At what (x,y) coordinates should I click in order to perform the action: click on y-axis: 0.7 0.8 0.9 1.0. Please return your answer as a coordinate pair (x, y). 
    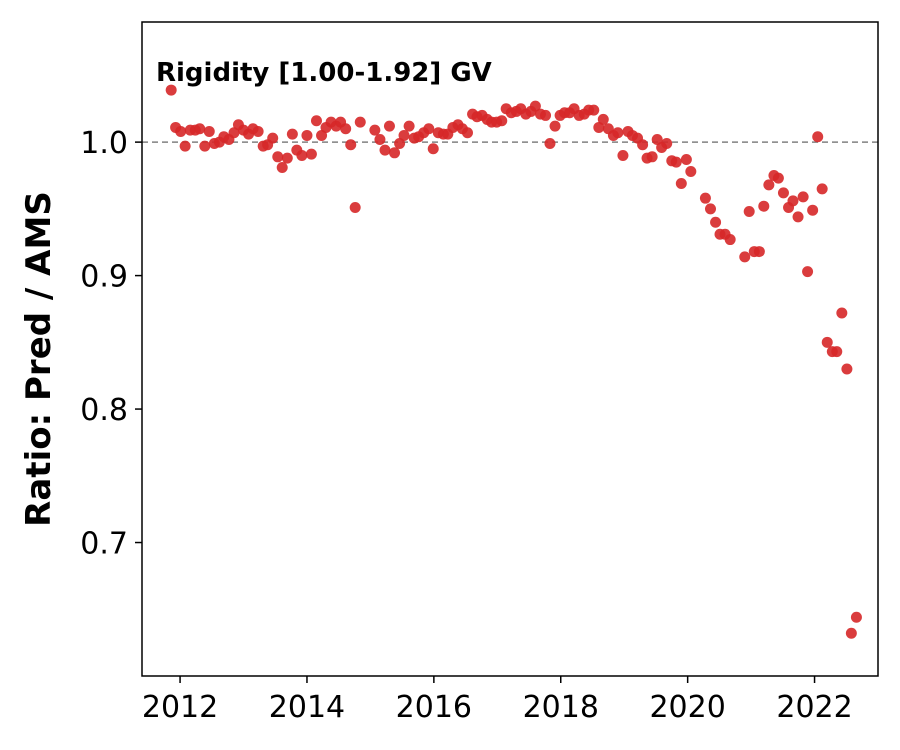
    Looking at the image, I should click on (111, 344).